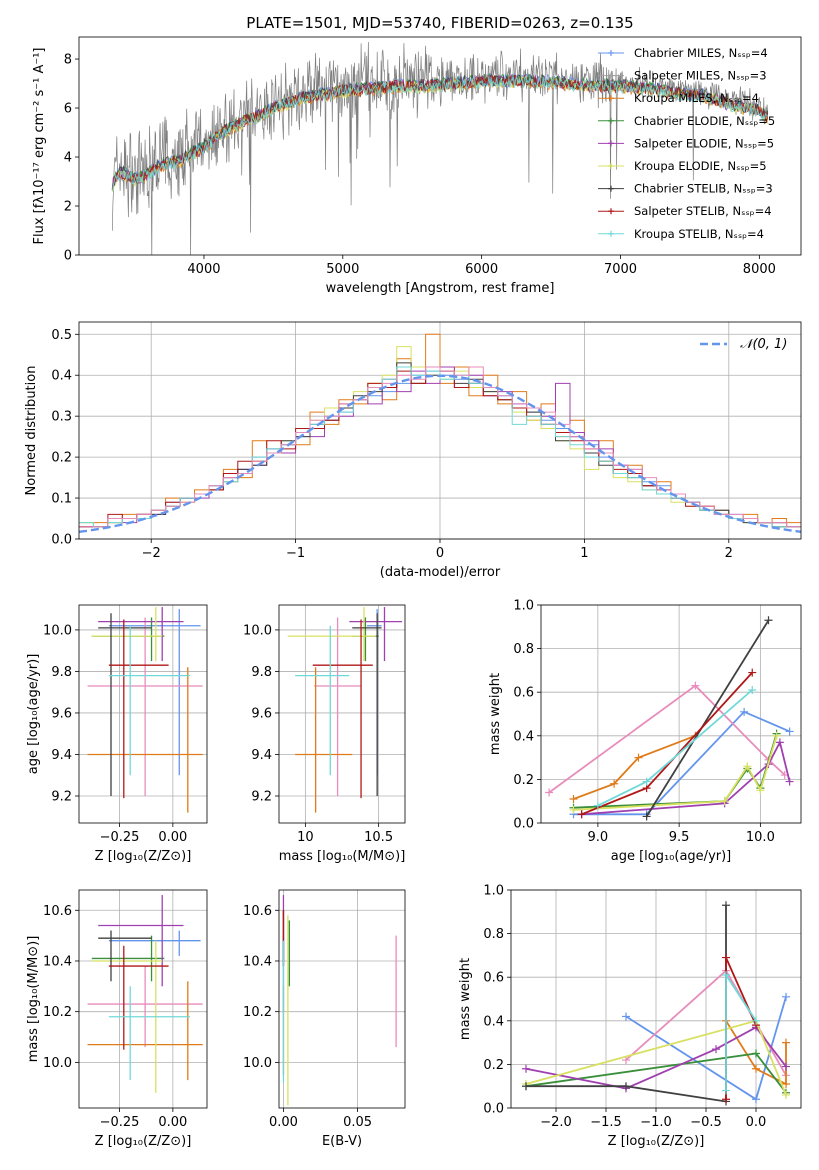 The height and width of the screenshot is (1170, 819). What do you see at coordinates (598, 837) in the screenshot?
I see `x-tick-label: 9.0` at bounding box center [598, 837].